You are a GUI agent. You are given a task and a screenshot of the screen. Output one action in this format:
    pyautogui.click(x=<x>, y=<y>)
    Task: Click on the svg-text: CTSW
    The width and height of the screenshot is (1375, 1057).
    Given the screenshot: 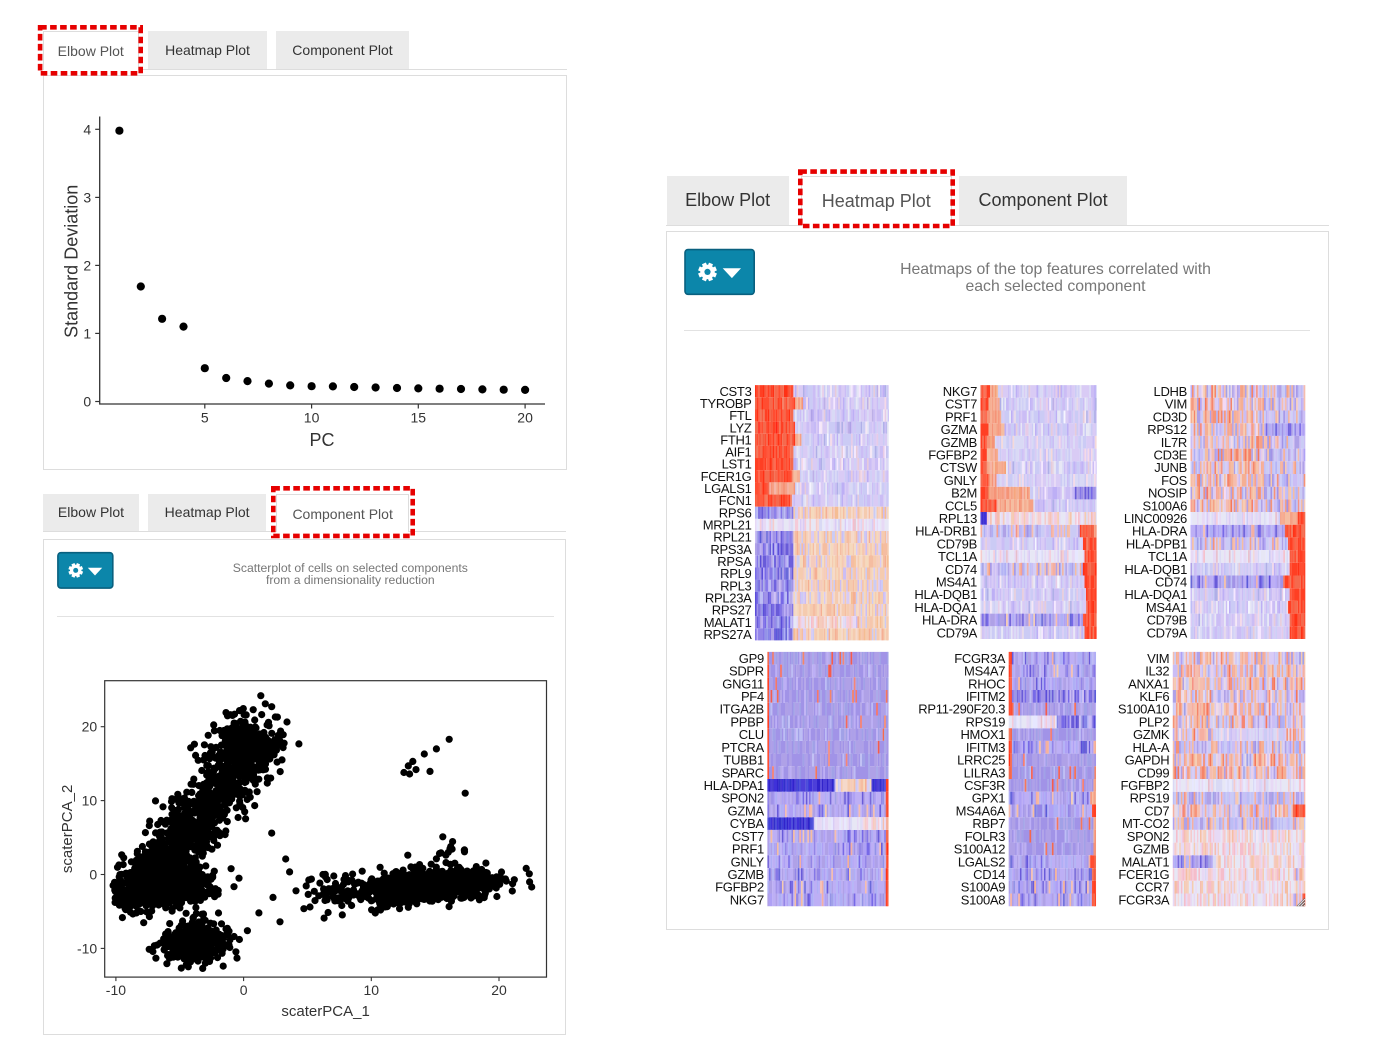 What is the action you would take?
    pyautogui.click(x=959, y=467)
    